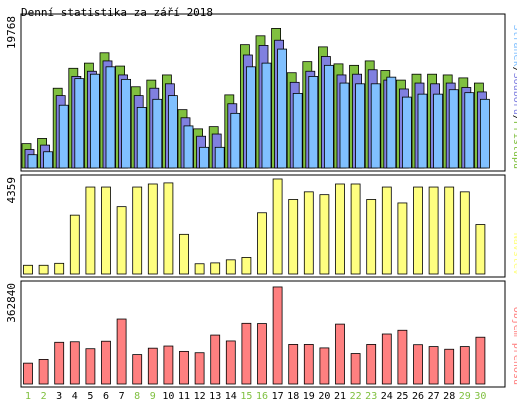 This screenshot has height=405, width=517. What do you see at coordinates (391, 122) in the screenshot?
I see `bar-stránek-day-24` at bounding box center [391, 122].